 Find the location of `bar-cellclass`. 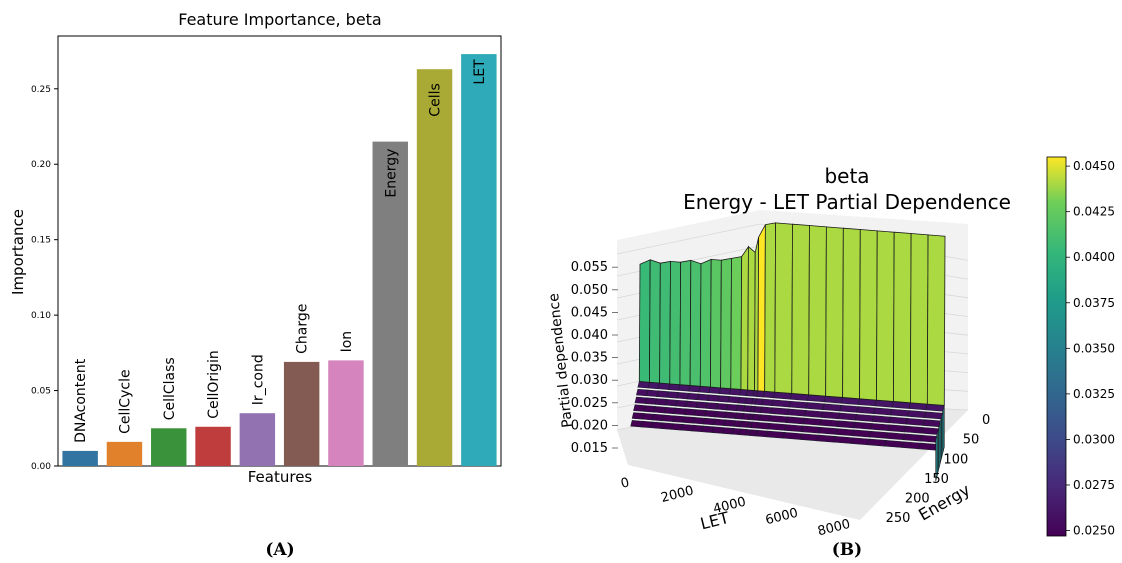

bar-cellclass is located at coordinates (169, 447).